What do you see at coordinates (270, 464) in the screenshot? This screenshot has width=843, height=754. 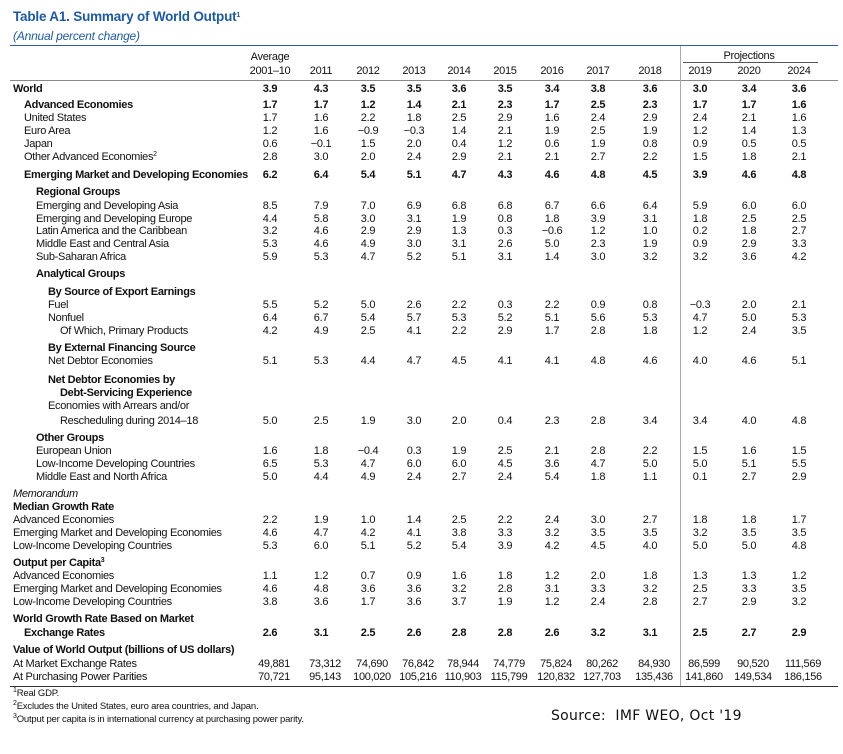 I see `cell-value: 6.5` at bounding box center [270, 464].